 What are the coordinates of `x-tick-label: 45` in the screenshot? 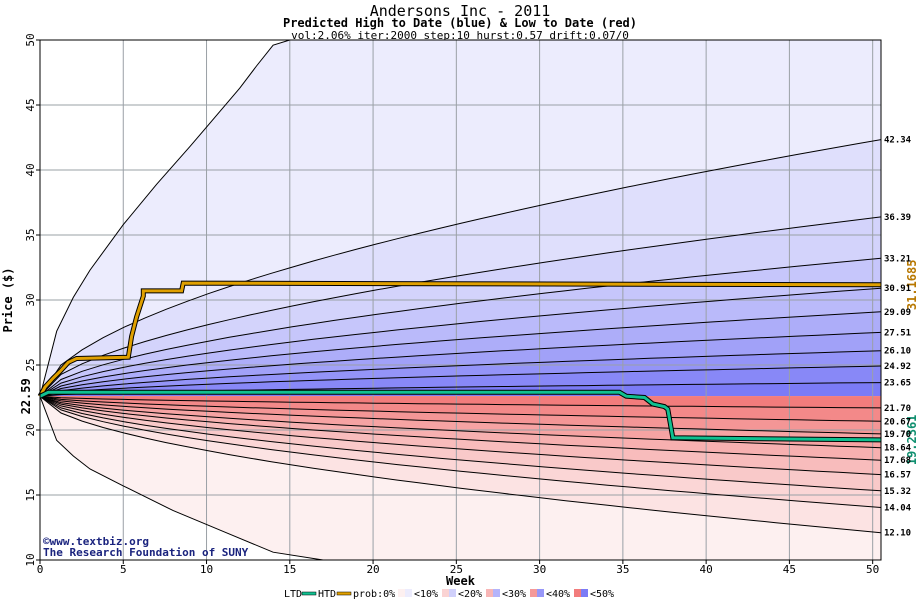 It's located at (789, 569).